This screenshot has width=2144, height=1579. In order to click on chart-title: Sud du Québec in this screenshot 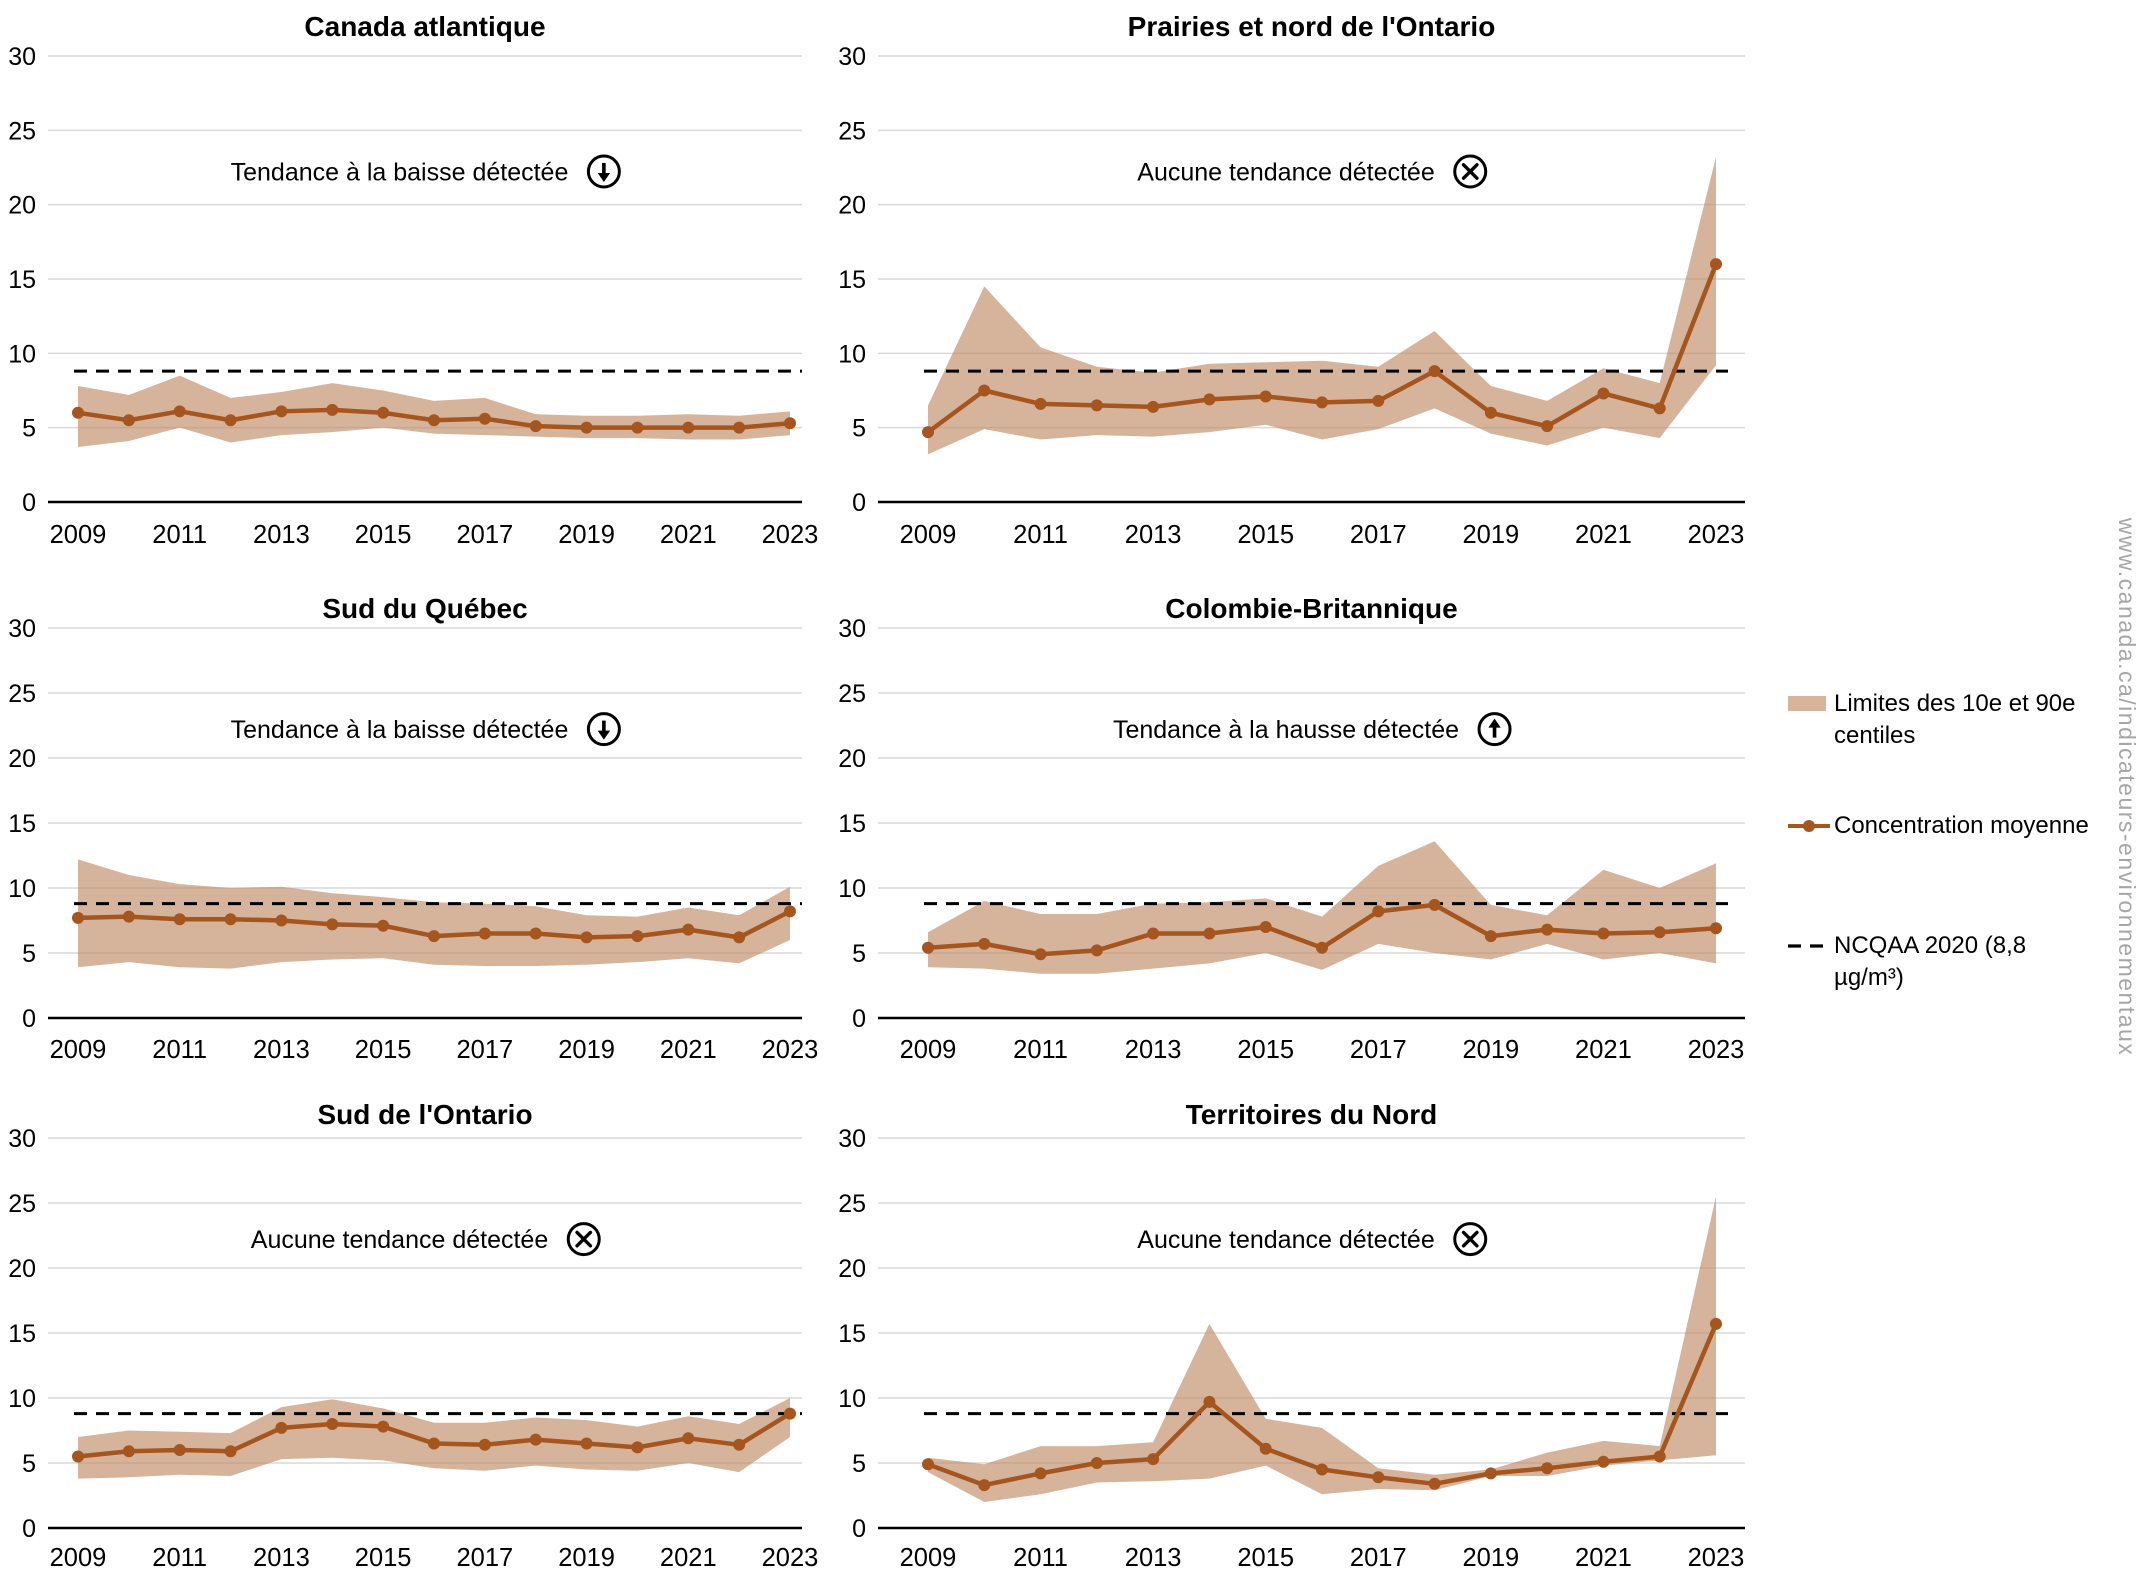, I will do `click(424, 608)`.